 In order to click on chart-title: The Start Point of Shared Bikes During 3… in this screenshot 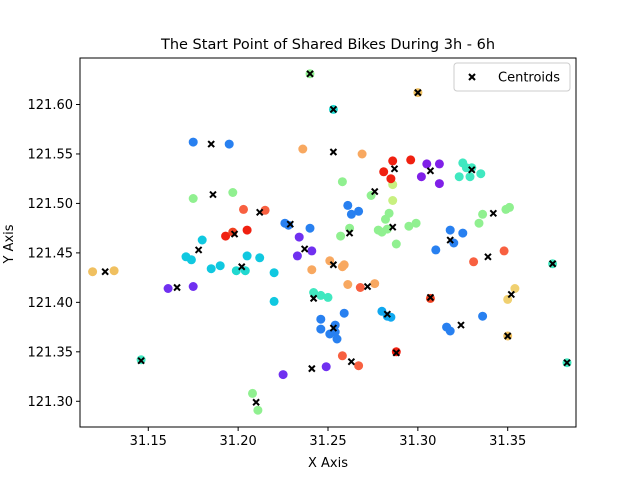, I will do `click(327, 45)`.